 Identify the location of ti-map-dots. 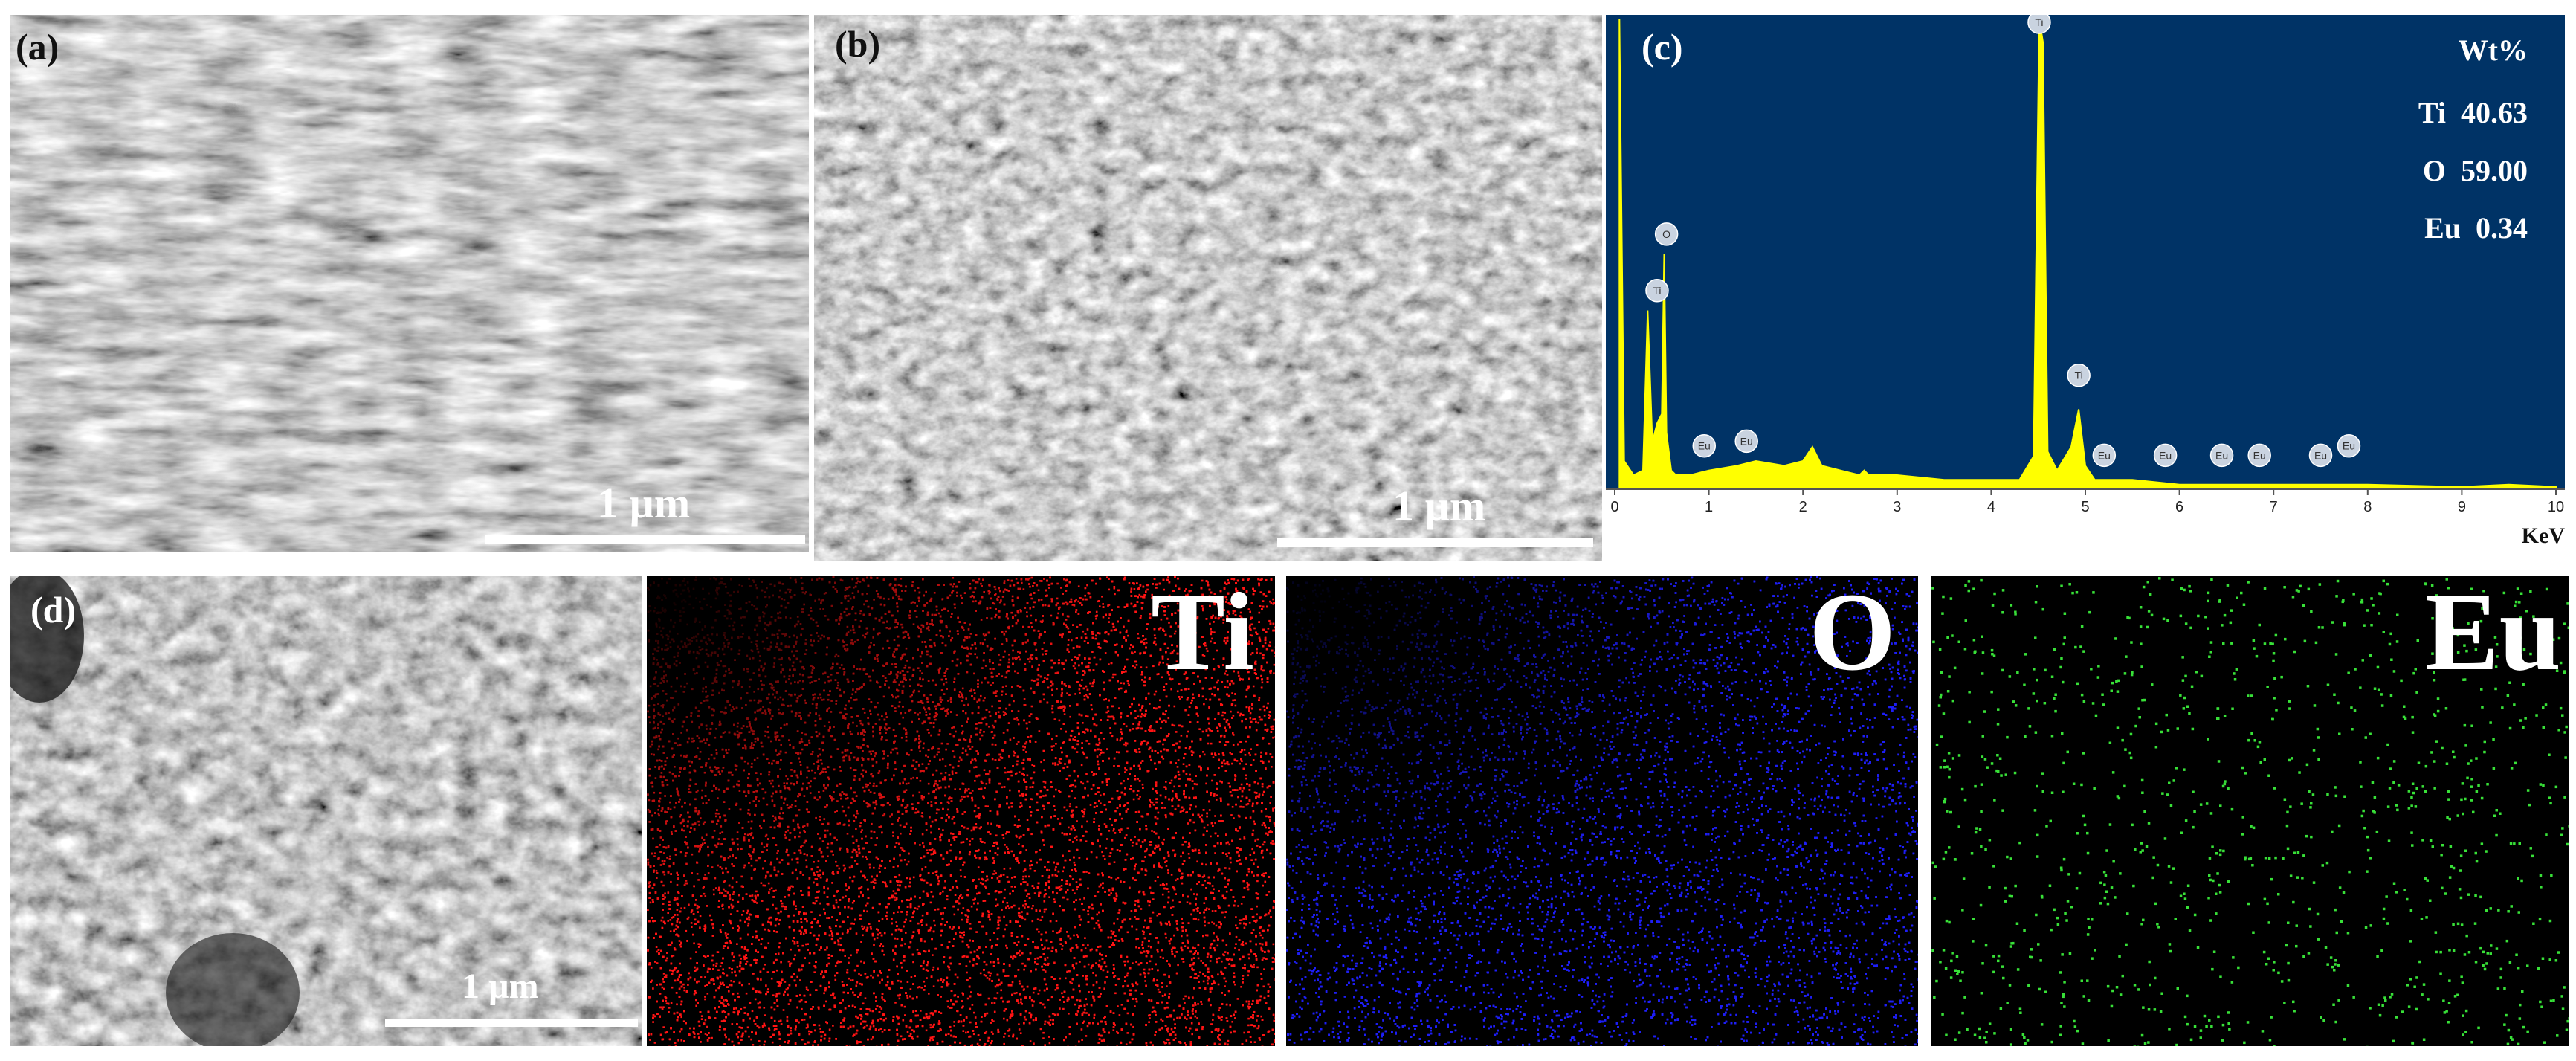
(961, 811).